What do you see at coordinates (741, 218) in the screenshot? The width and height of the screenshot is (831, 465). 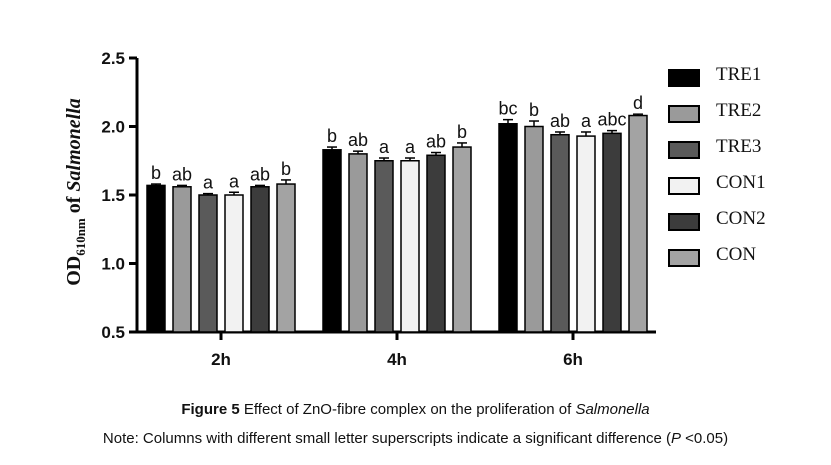 I see `legend-label: CON2` at bounding box center [741, 218].